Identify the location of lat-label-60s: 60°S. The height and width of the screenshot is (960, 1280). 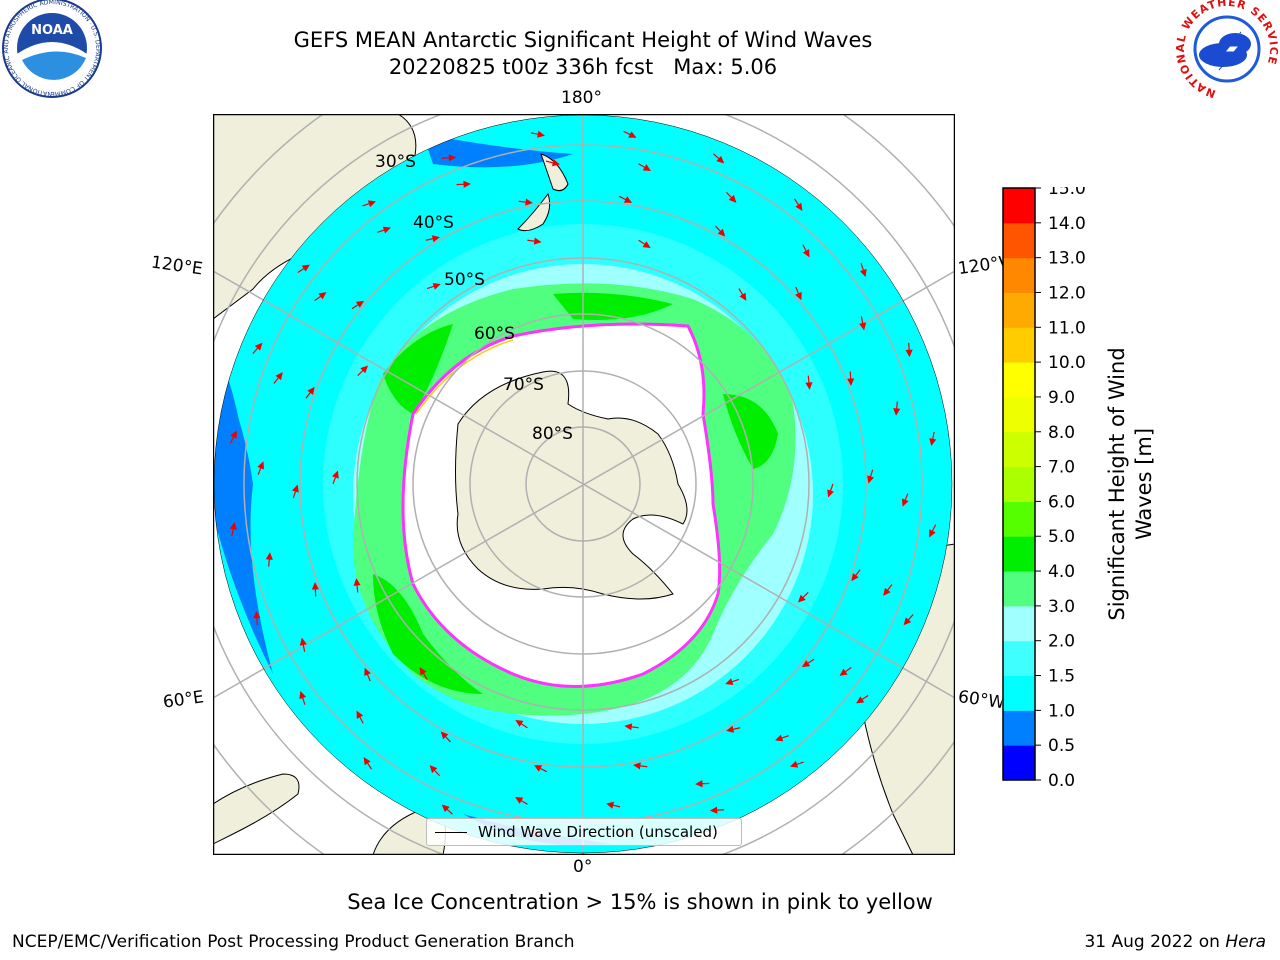
(494, 334).